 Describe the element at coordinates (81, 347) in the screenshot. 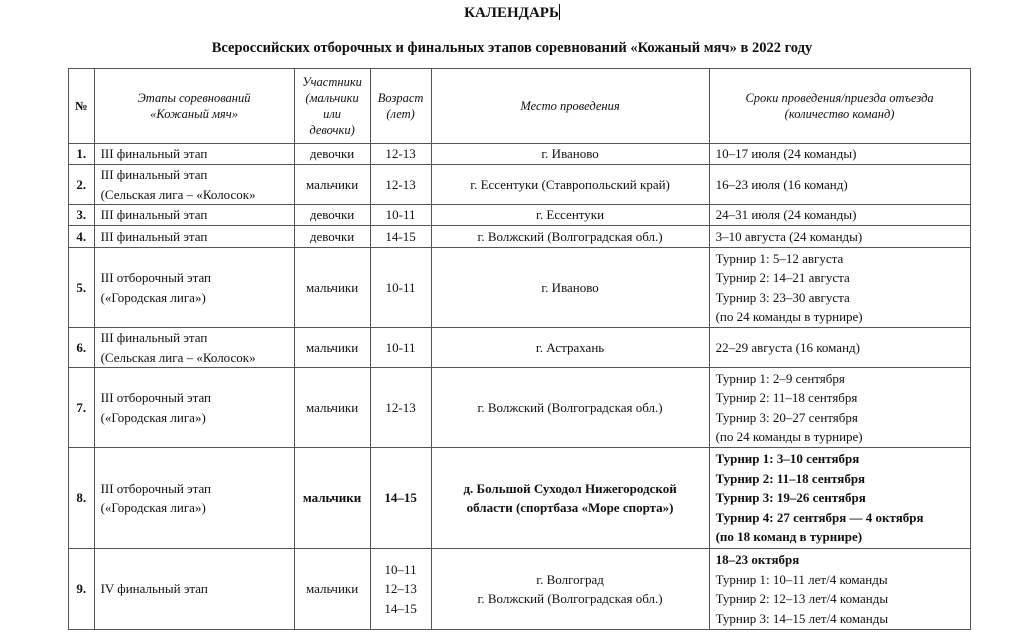

I see `row-number: 6.` at that location.